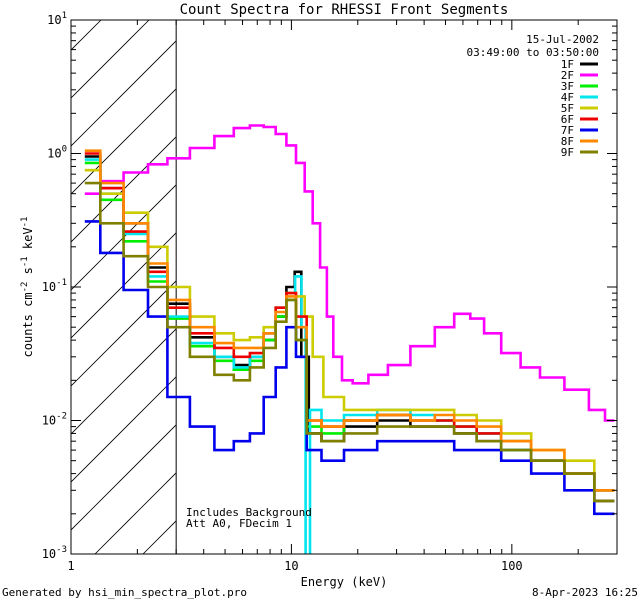  Describe the element at coordinates (567, 152) in the screenshot. I see `legend-label: 9F` at that location.